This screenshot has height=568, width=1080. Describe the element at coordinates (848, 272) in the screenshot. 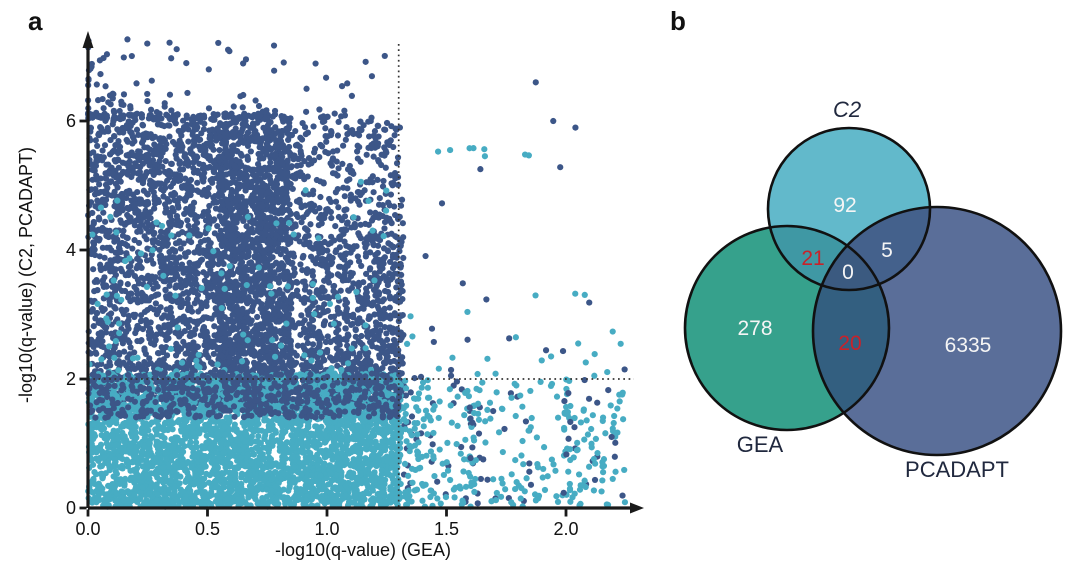

I see `venn-count-C2∩GEA∩PCADAPT: 0` at that location.